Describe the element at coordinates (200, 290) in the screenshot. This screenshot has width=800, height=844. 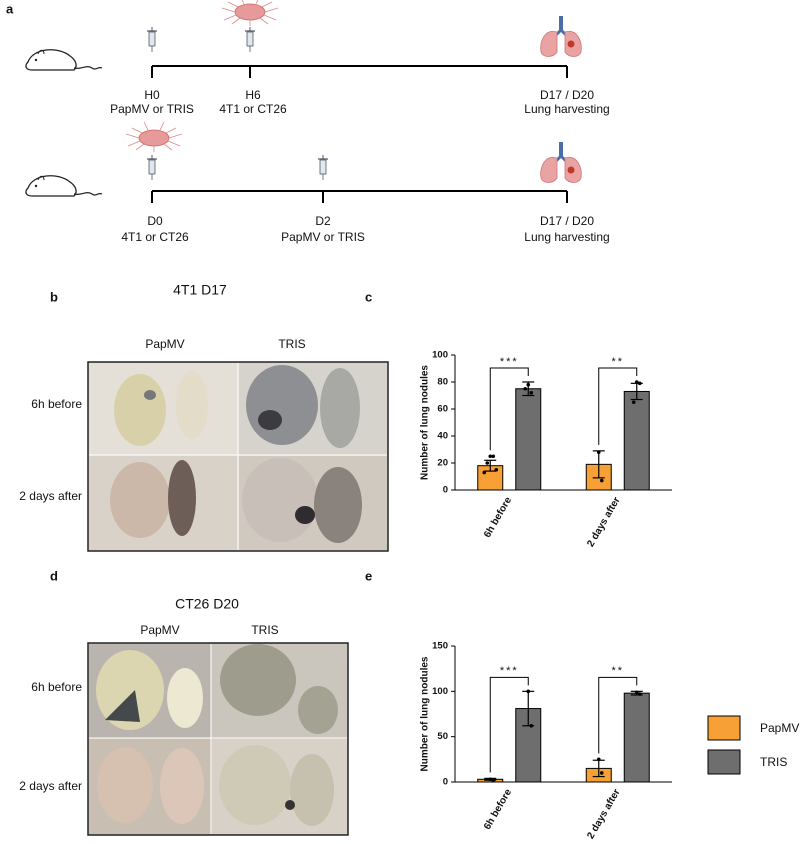
I see `photo-title: 4T1 D17` at that location.